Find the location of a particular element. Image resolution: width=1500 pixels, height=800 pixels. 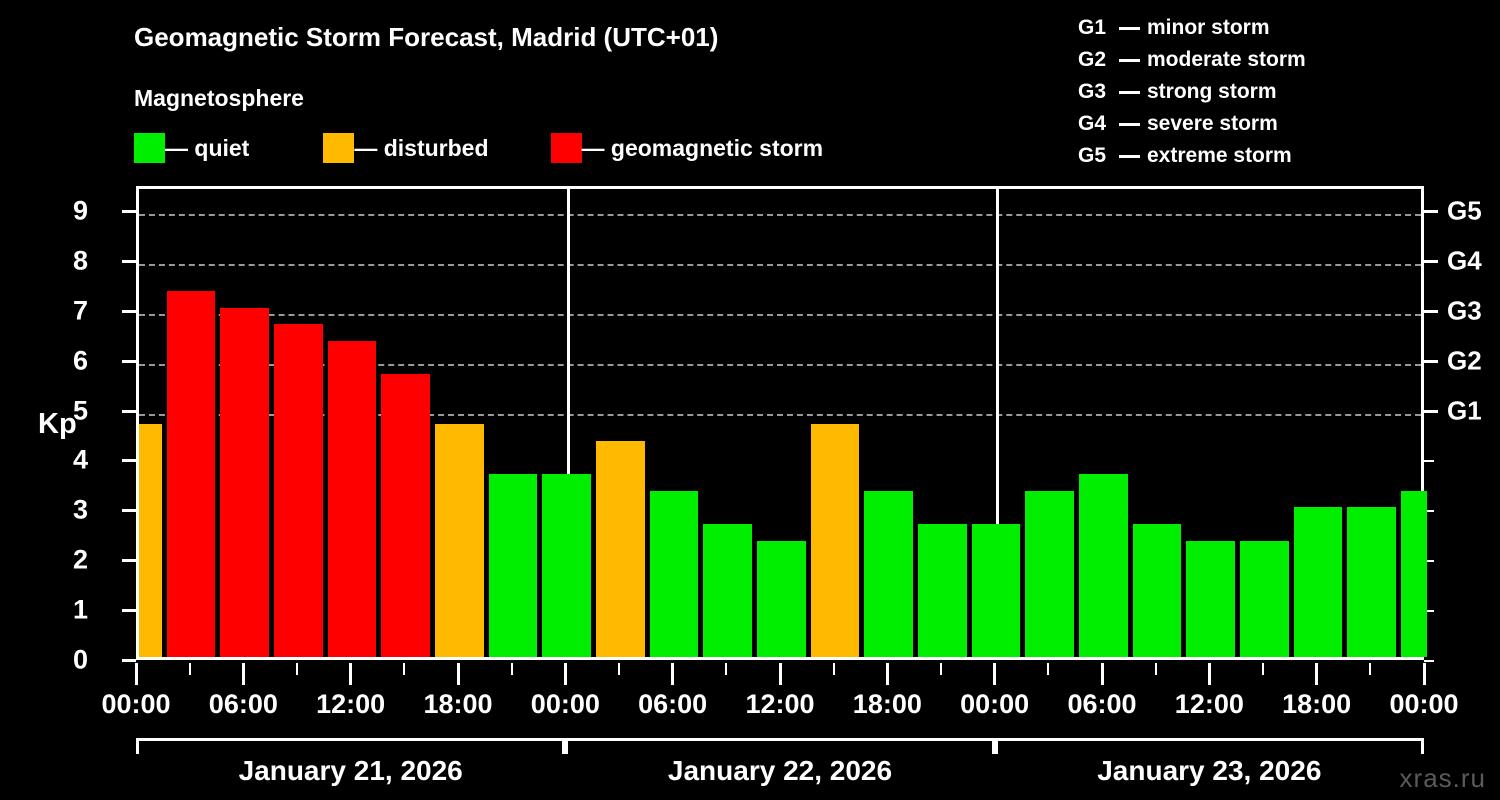

g-legend-code: G2 is located at coordinates (1092, 59).